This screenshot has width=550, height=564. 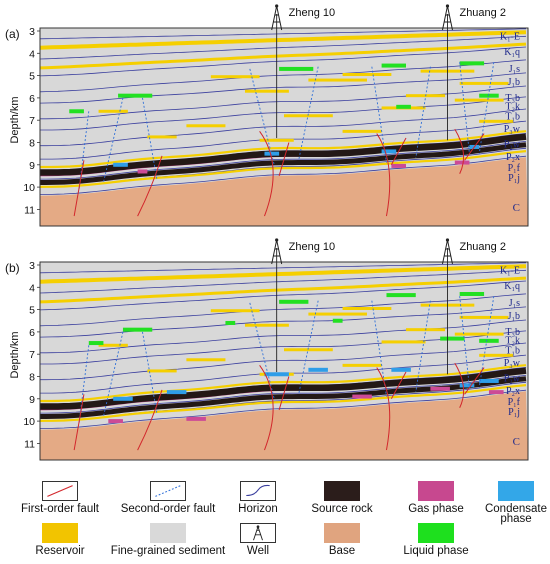 I want to click on stratum-label: J₁b, so click(x=514, y=82).